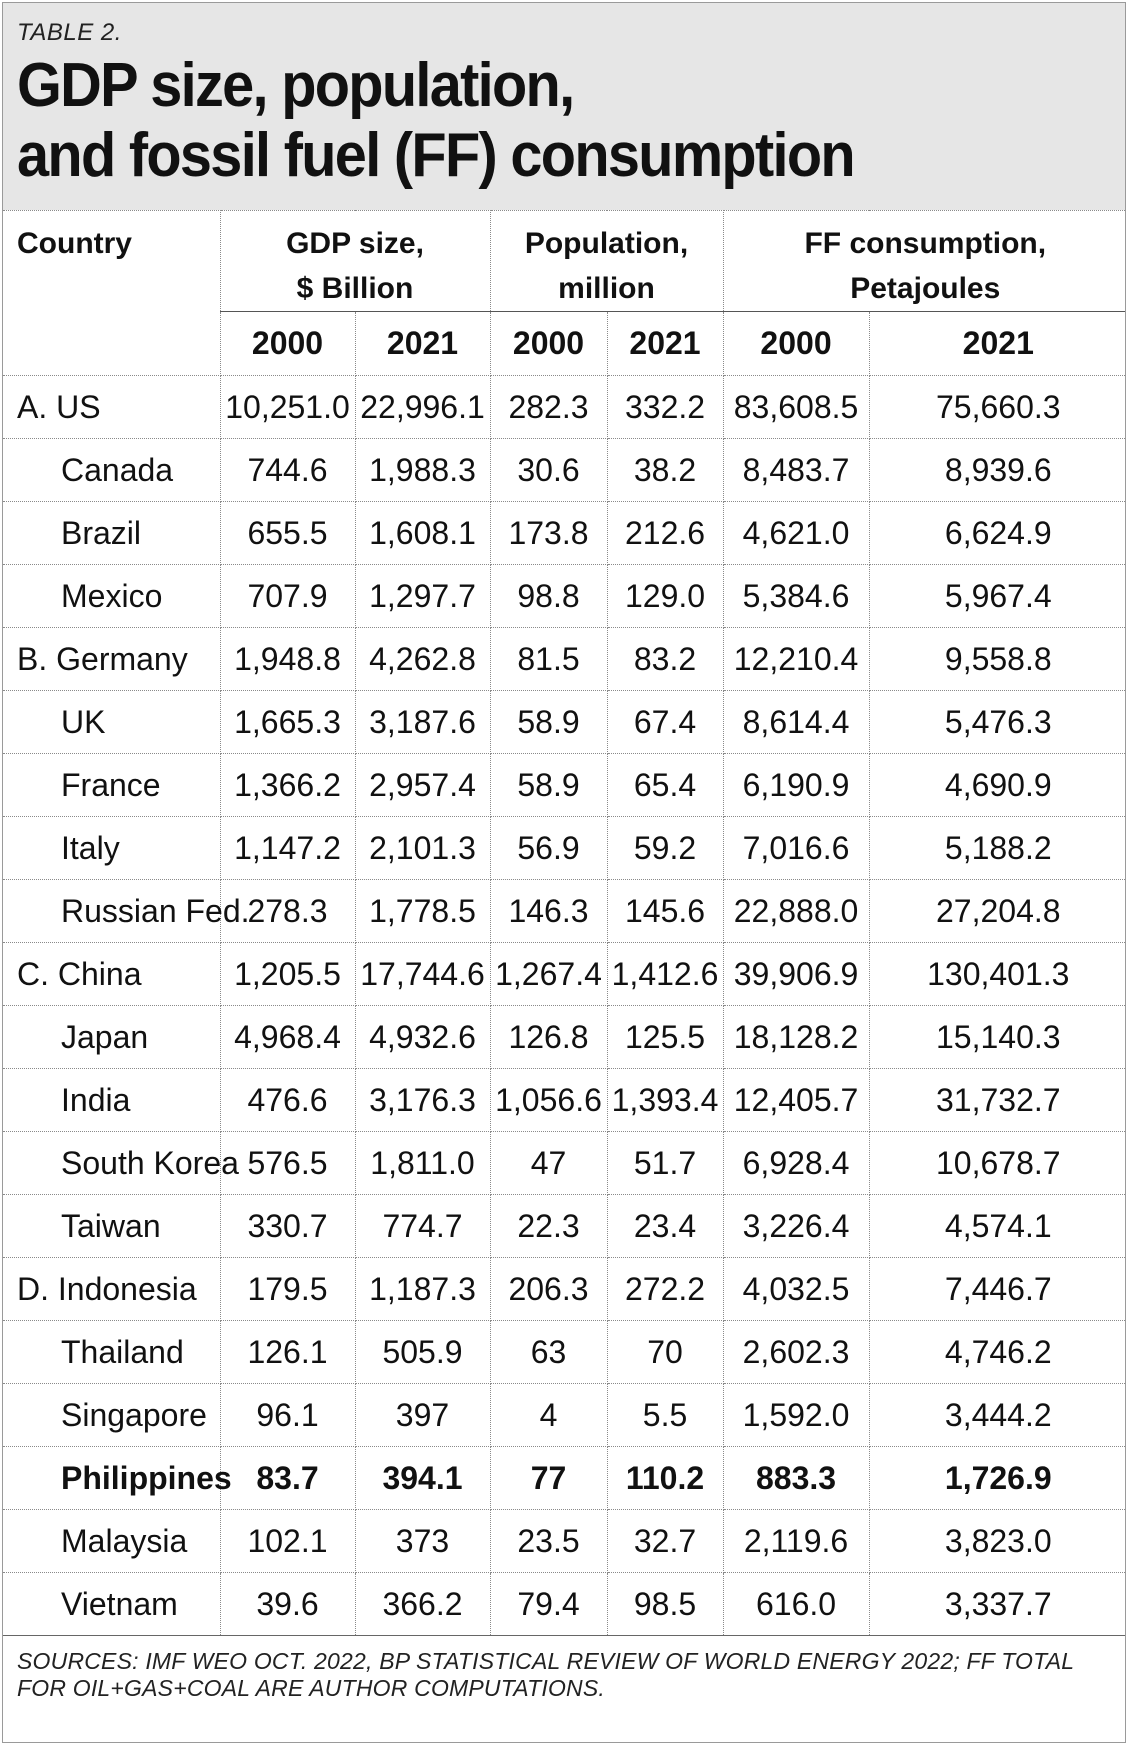 The height and width of the screenshot is (1747, 1130). I want to click on gdp-2000-cell: 126.1, so click(287, 1352).